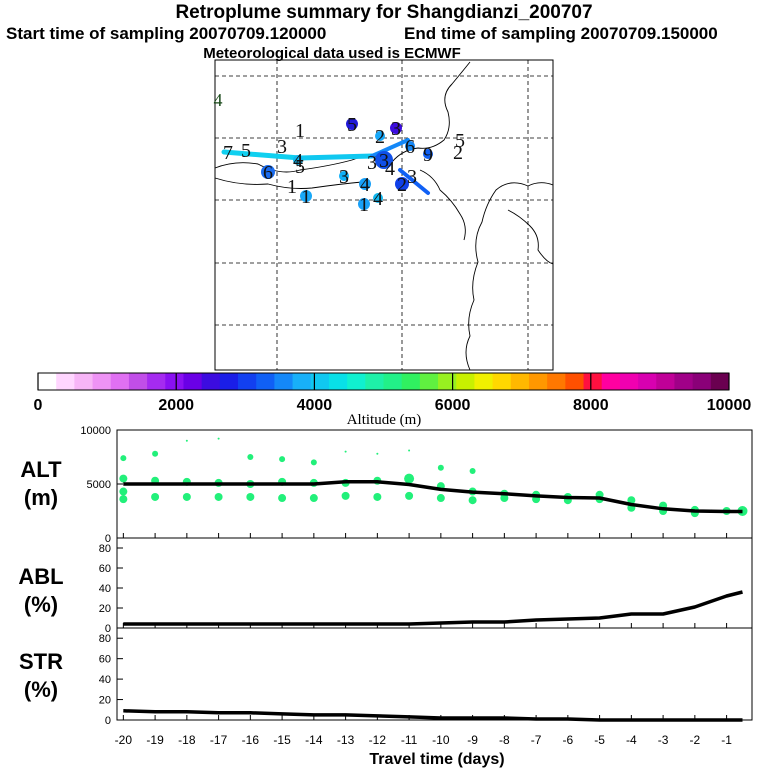  I want to click on x-tick-label: -6, so click(568, 740).